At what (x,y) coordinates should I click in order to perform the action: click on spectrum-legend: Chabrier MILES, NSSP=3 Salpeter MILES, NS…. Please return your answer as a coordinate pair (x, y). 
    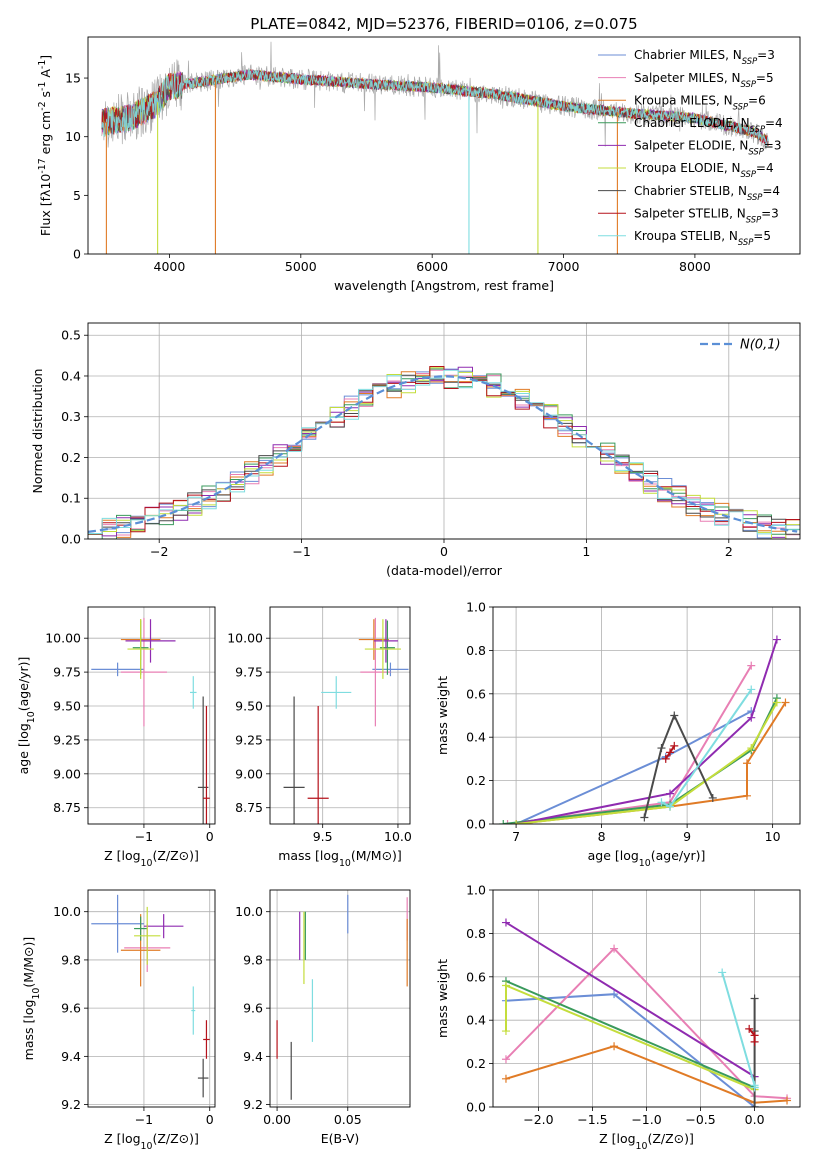
    Looking at the image, I should click on (690, 147).